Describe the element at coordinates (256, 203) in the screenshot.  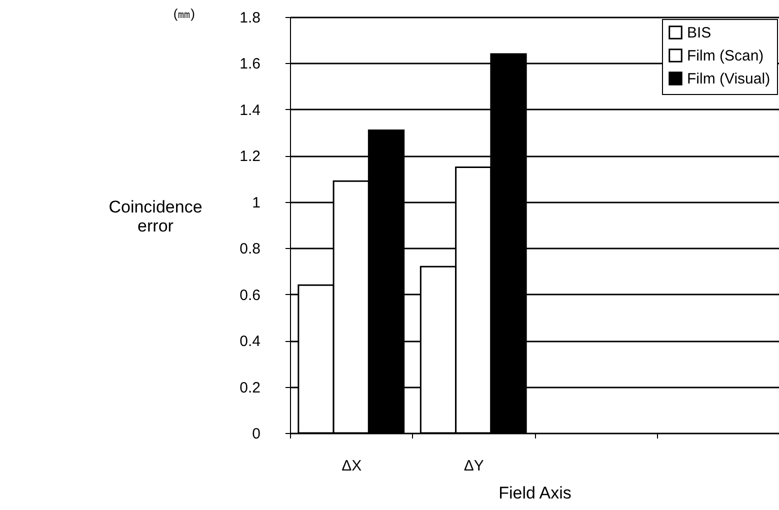
I see `y-tick-label: 1` at that location.